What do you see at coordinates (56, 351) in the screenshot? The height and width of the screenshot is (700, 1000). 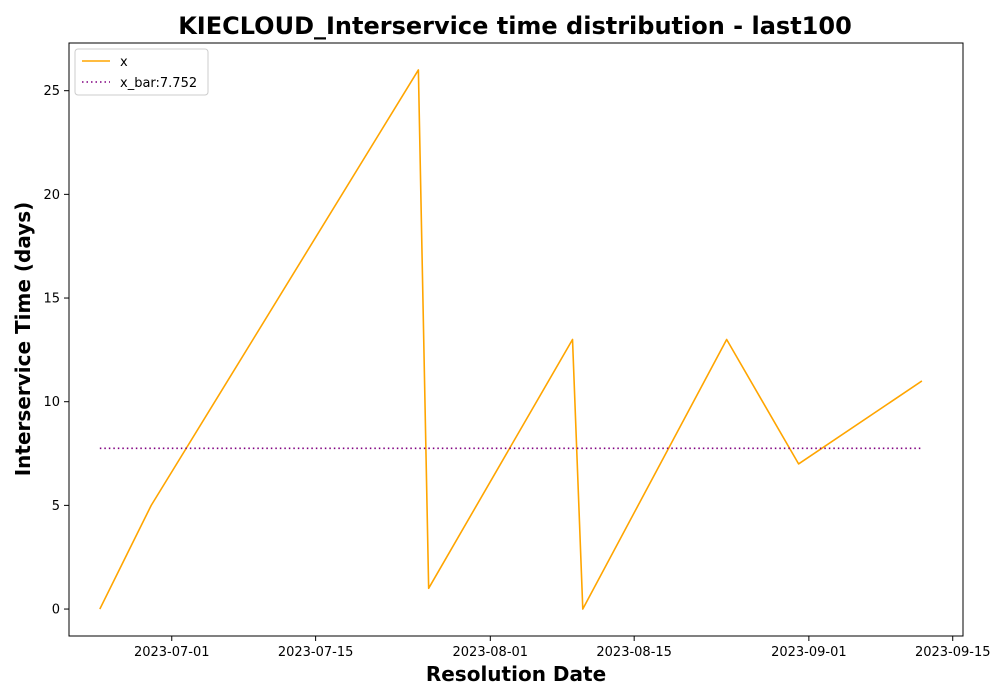 I see `y-axis: 0 5 10 15 20 25` at bounding box center [56, 351].